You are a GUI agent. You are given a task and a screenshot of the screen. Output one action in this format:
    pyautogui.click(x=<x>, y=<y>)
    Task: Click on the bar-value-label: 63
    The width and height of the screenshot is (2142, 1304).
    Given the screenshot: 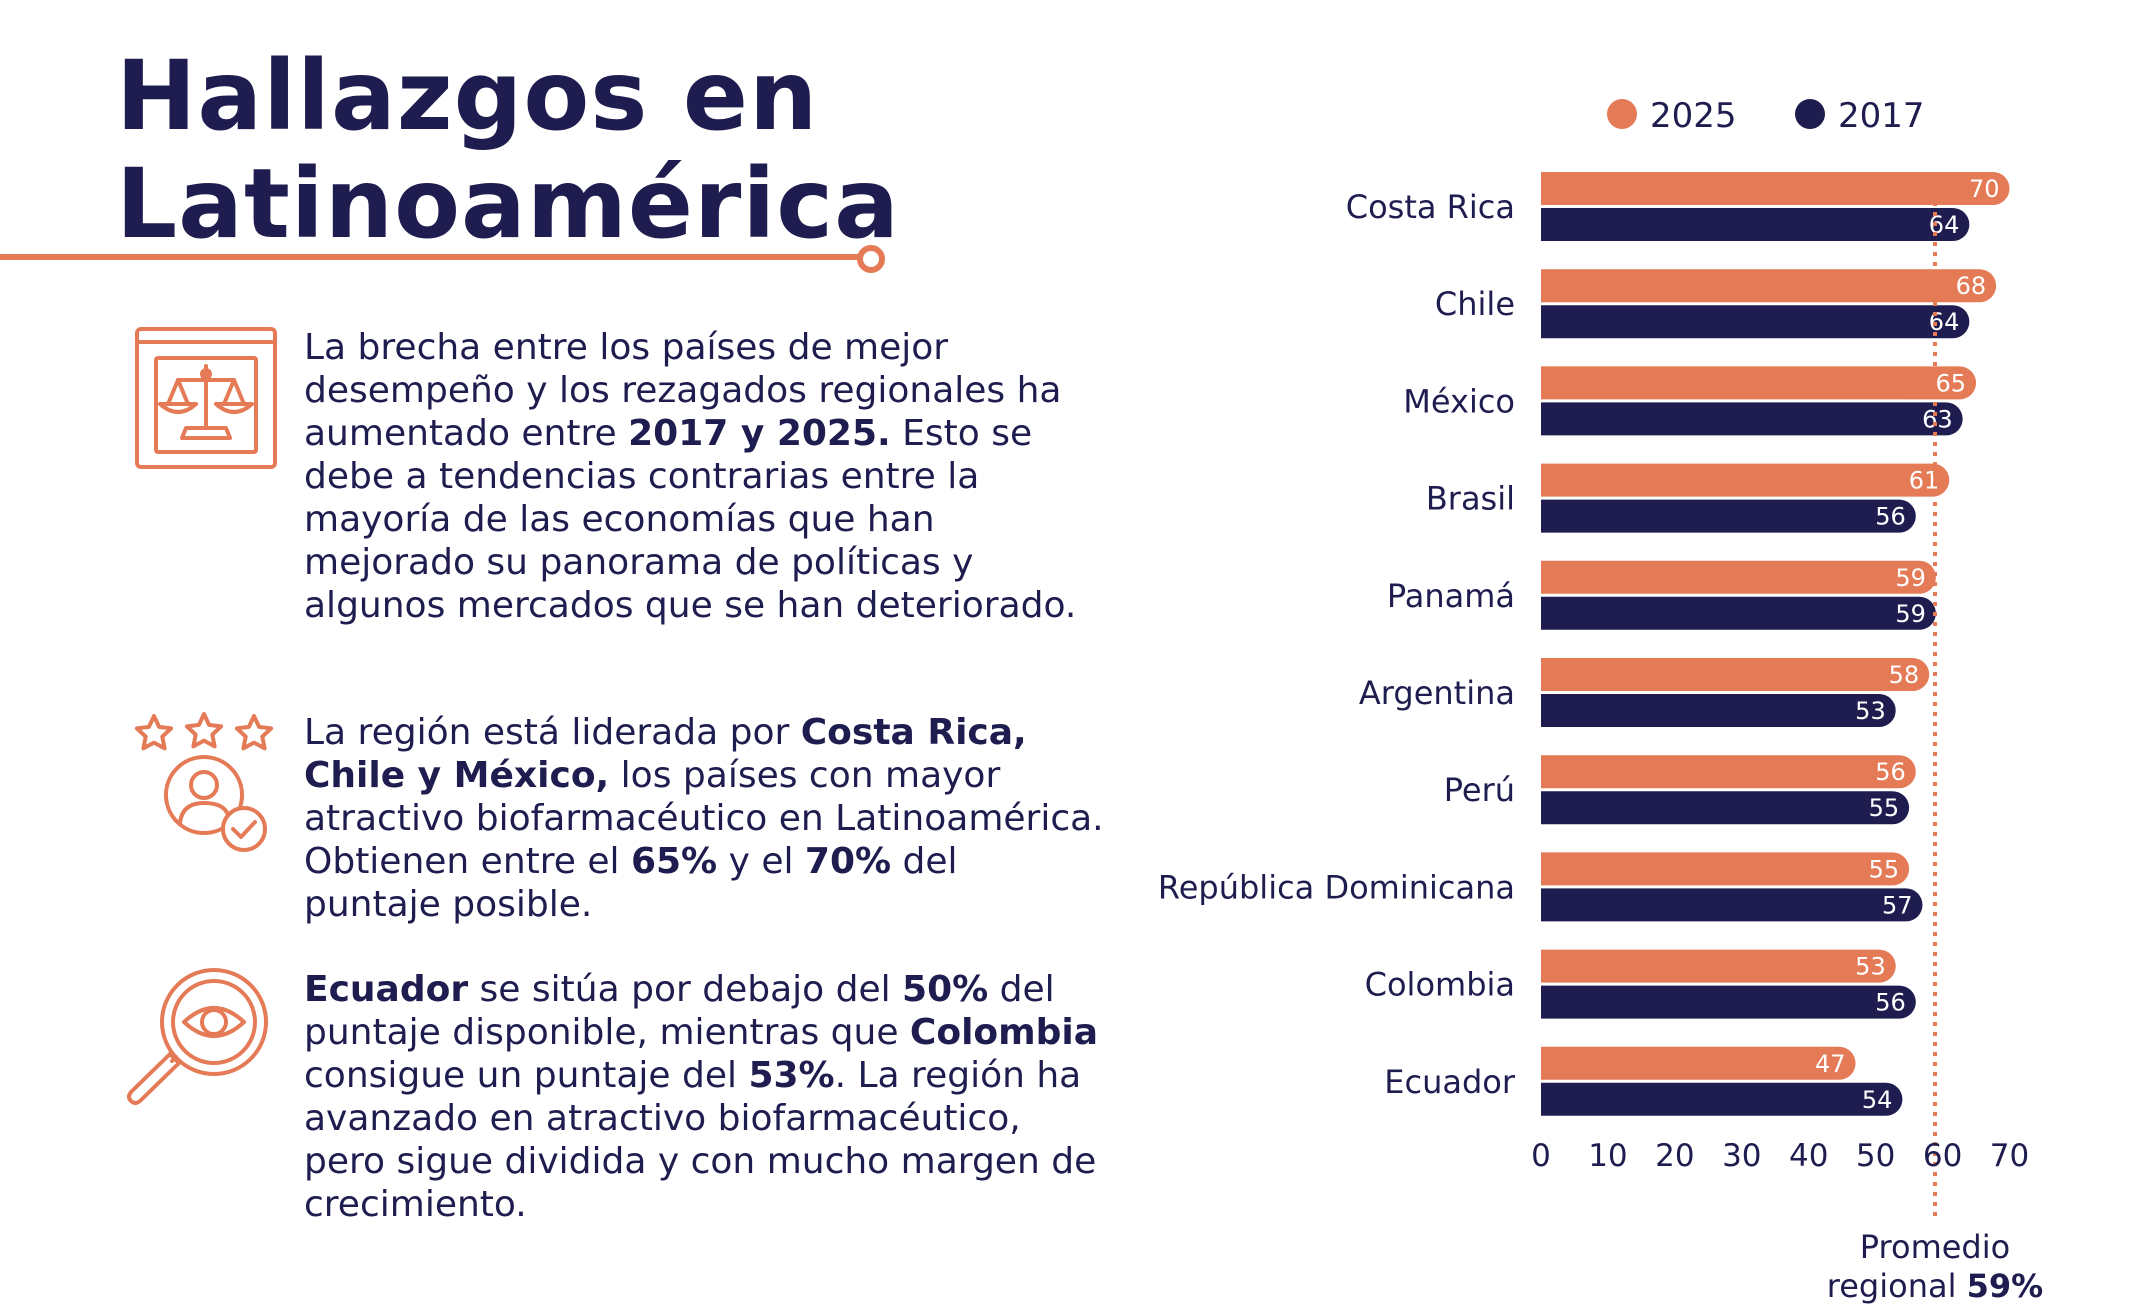 What is the action you would take?
    pyautogui.click(x=1937, y=419)
    